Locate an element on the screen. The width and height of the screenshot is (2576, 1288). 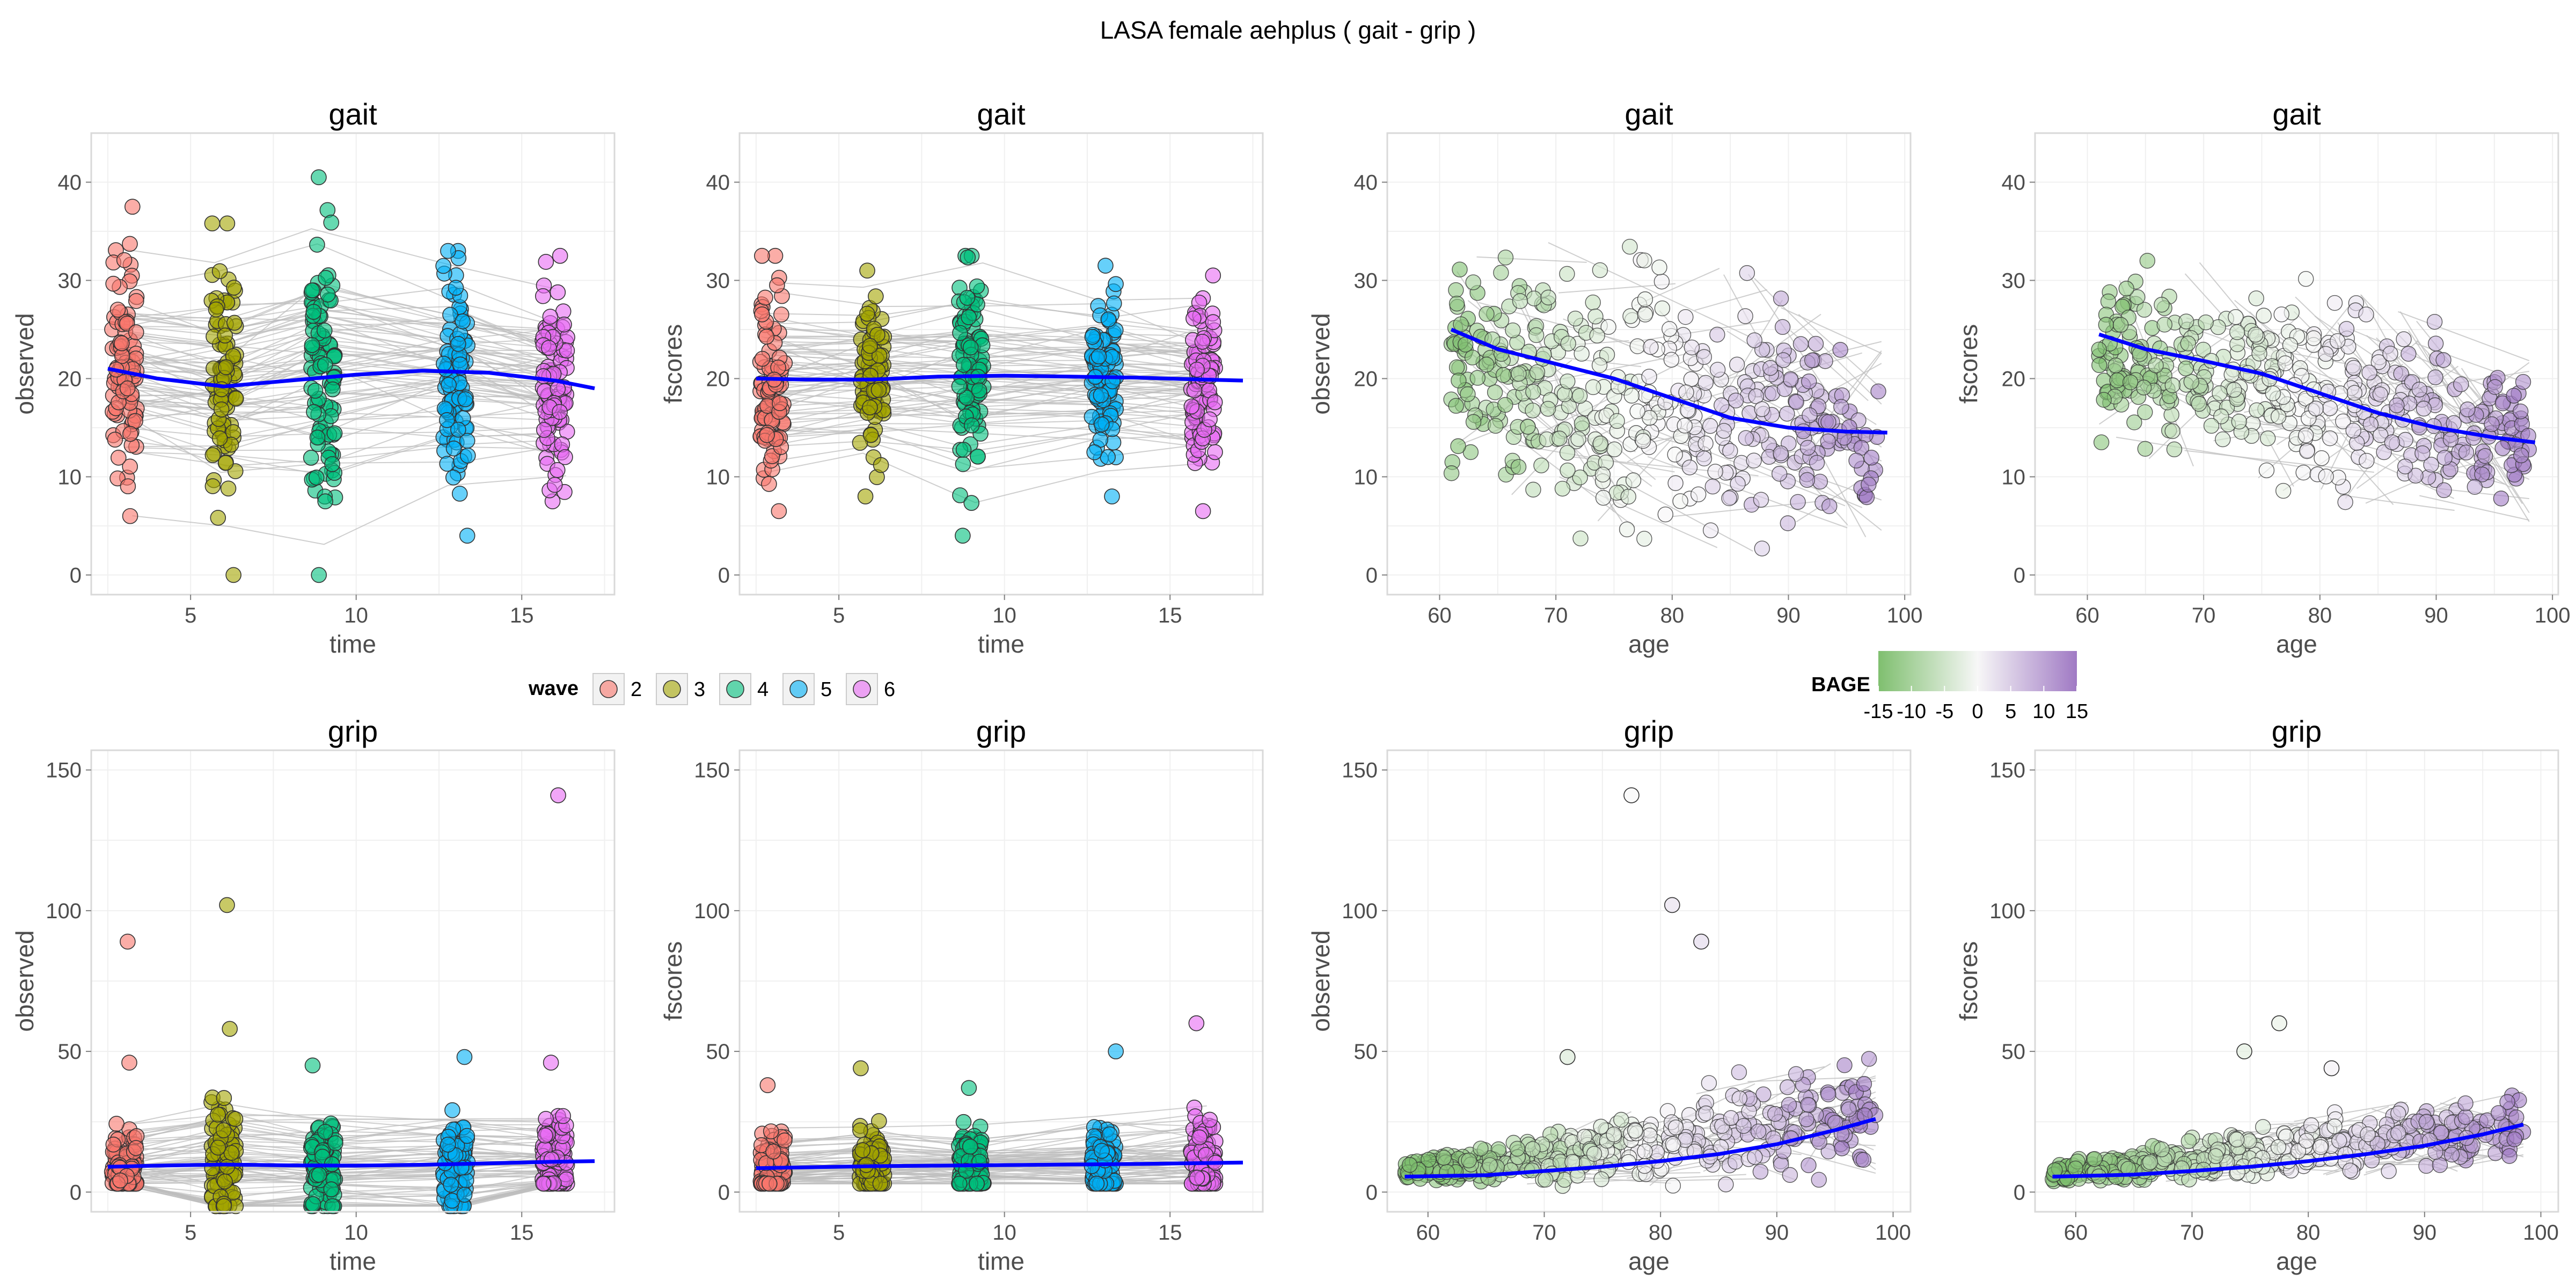
bage-legend-label: -5 is located at coordinates (1944, 711).